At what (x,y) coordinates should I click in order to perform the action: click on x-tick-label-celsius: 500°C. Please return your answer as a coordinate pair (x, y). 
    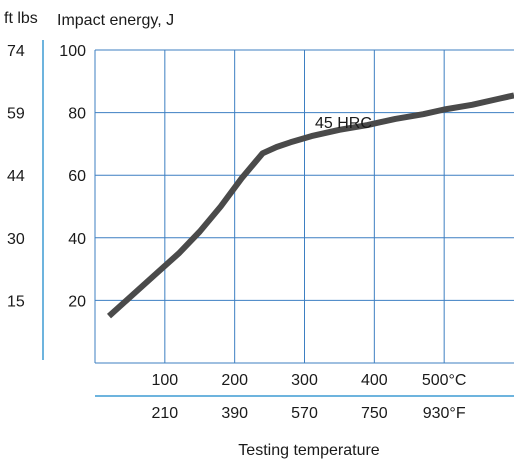
    Looking at the image, I should click on (444, 380).